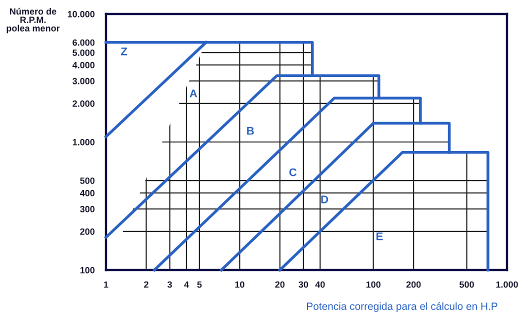  I want to click on x-tick-label: 500, so click(467, 284).